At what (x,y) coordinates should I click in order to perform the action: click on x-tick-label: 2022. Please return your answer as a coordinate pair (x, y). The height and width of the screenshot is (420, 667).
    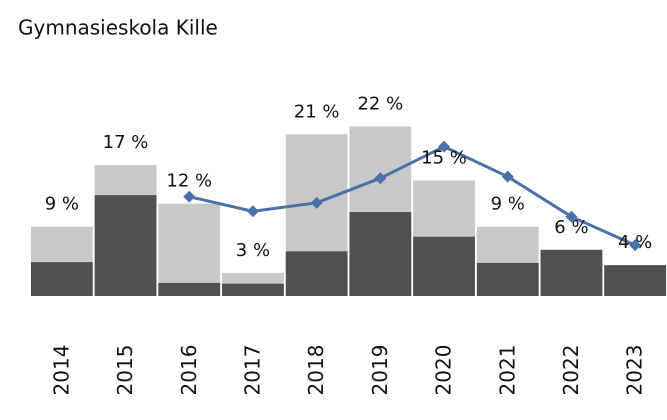
    Looking at the image, I should click on (571, 370).